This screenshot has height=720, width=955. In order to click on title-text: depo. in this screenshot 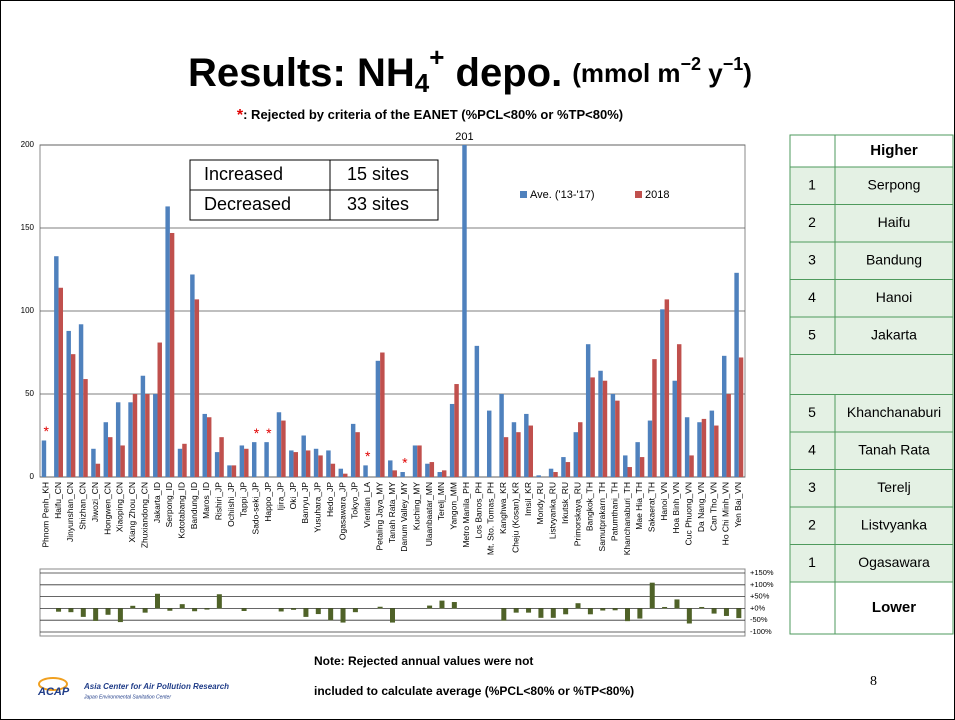, I will do `click(503, 73)`.